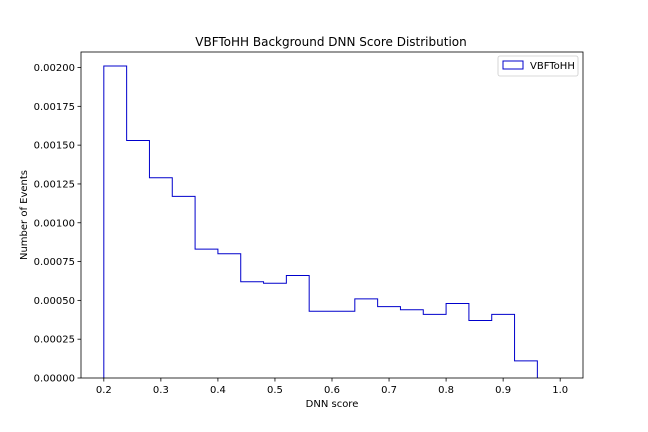  Describe the element at coordinates (54, 301) in the screenshot. I see `y-tick-label: 0.00050` at that location.